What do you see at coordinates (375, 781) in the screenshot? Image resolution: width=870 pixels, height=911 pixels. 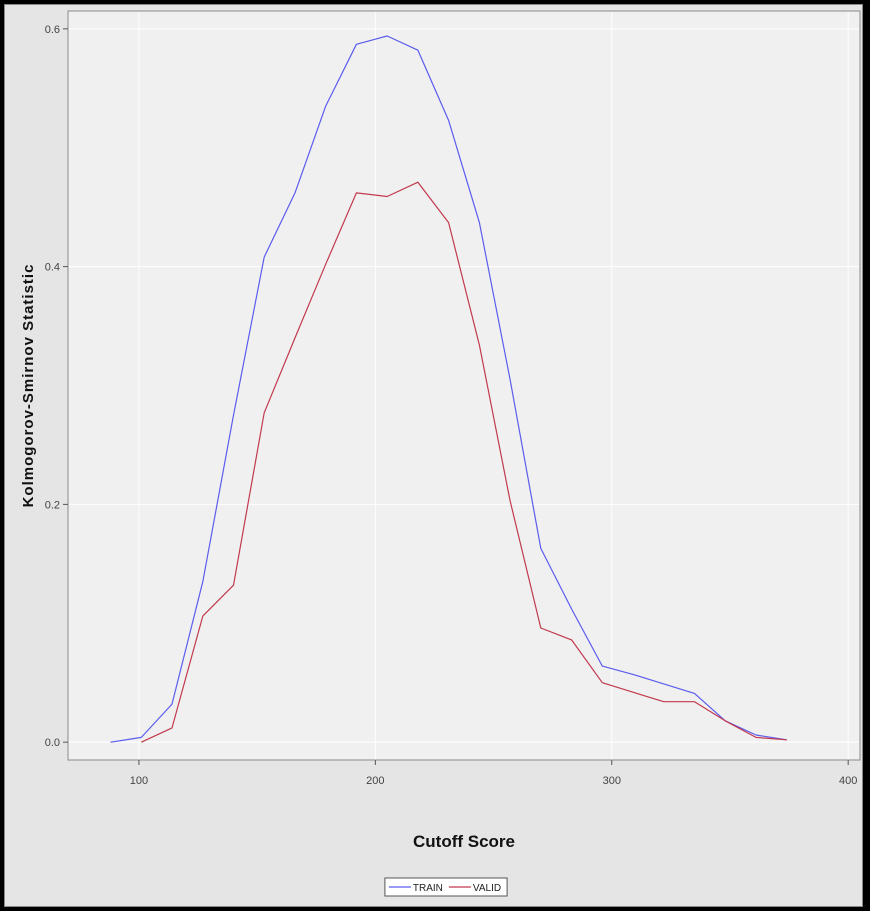 I see `x-tick-label: 200` at bounding box center [375, 781].